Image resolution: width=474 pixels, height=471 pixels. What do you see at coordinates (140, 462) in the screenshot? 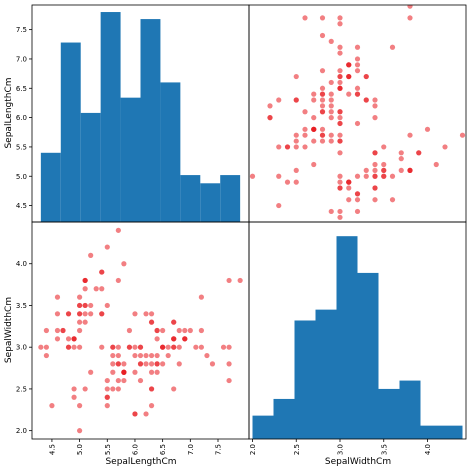
I see `x-axis-label-sepal-length: SepalLengthCm` at bounding box center [140, 462].